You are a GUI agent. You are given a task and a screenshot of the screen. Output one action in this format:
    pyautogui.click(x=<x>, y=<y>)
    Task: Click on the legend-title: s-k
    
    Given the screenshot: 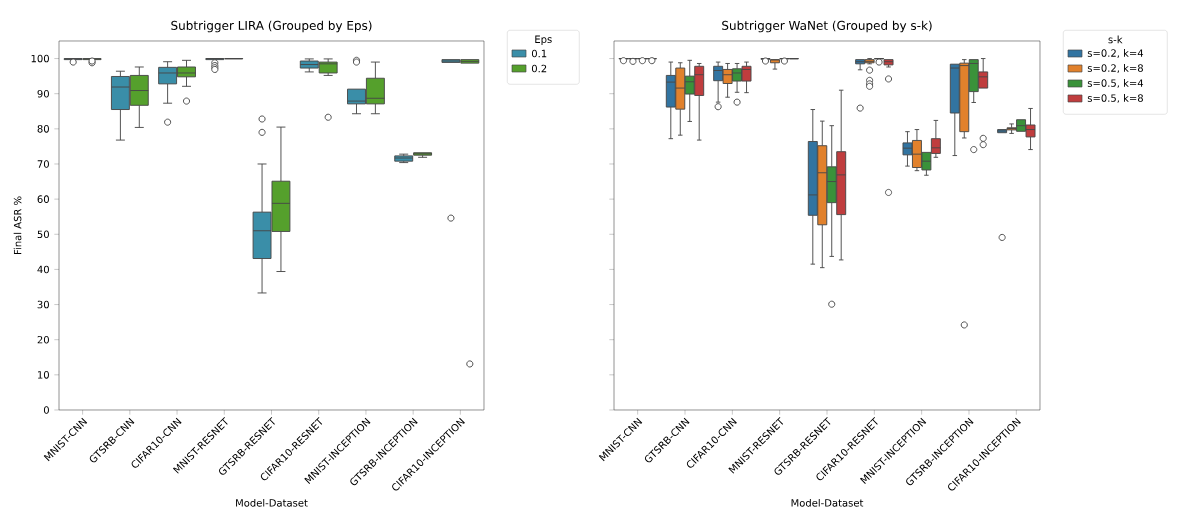 What is the action you would take?
    pyautogui.click(x=1115, y=39)
    